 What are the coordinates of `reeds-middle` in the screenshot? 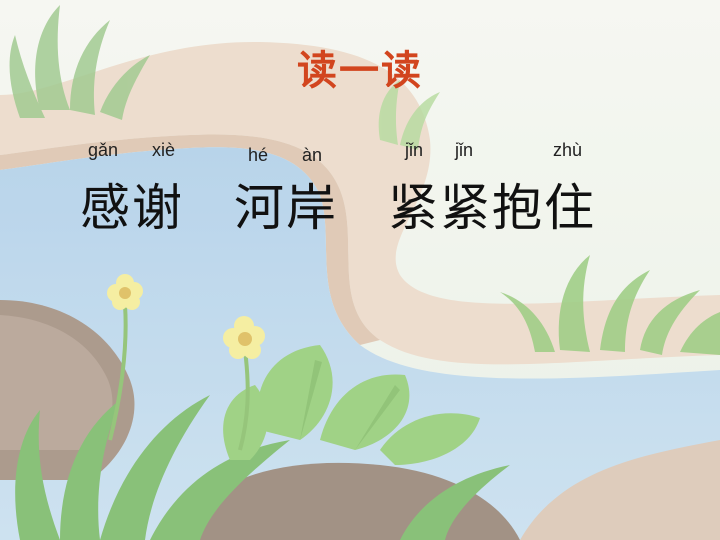 It's located at (409, 115).